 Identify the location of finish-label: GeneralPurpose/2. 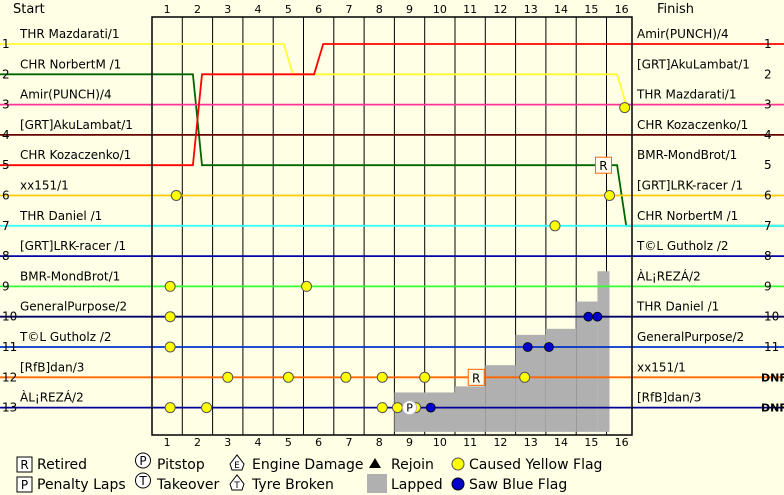
(690, 337).